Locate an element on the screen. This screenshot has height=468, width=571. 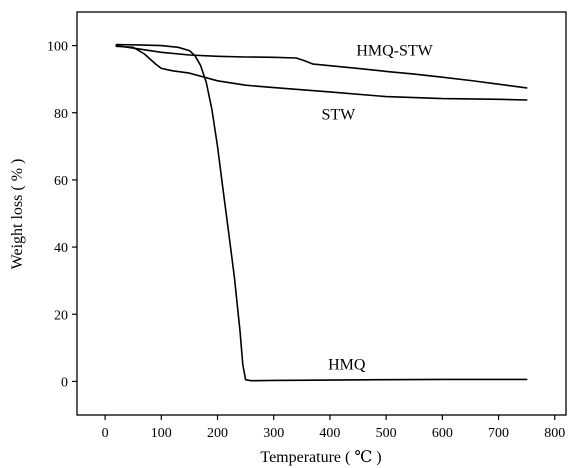
x-tick-label: 200 is located at coordinates (217, 433).